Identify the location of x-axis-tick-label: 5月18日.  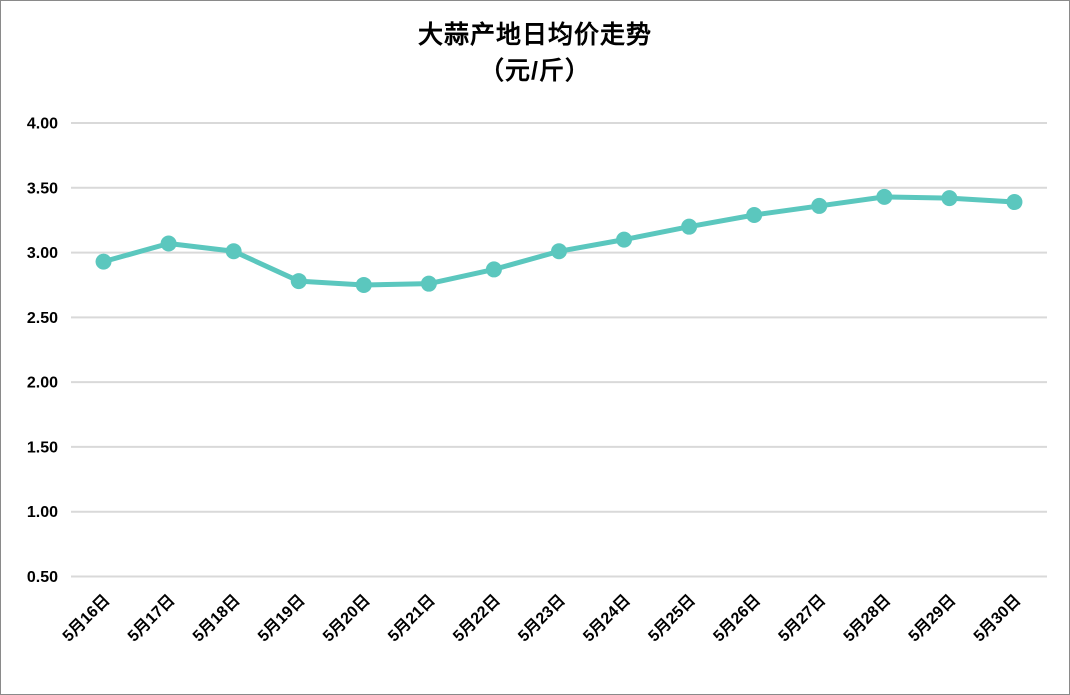
(216, 618).